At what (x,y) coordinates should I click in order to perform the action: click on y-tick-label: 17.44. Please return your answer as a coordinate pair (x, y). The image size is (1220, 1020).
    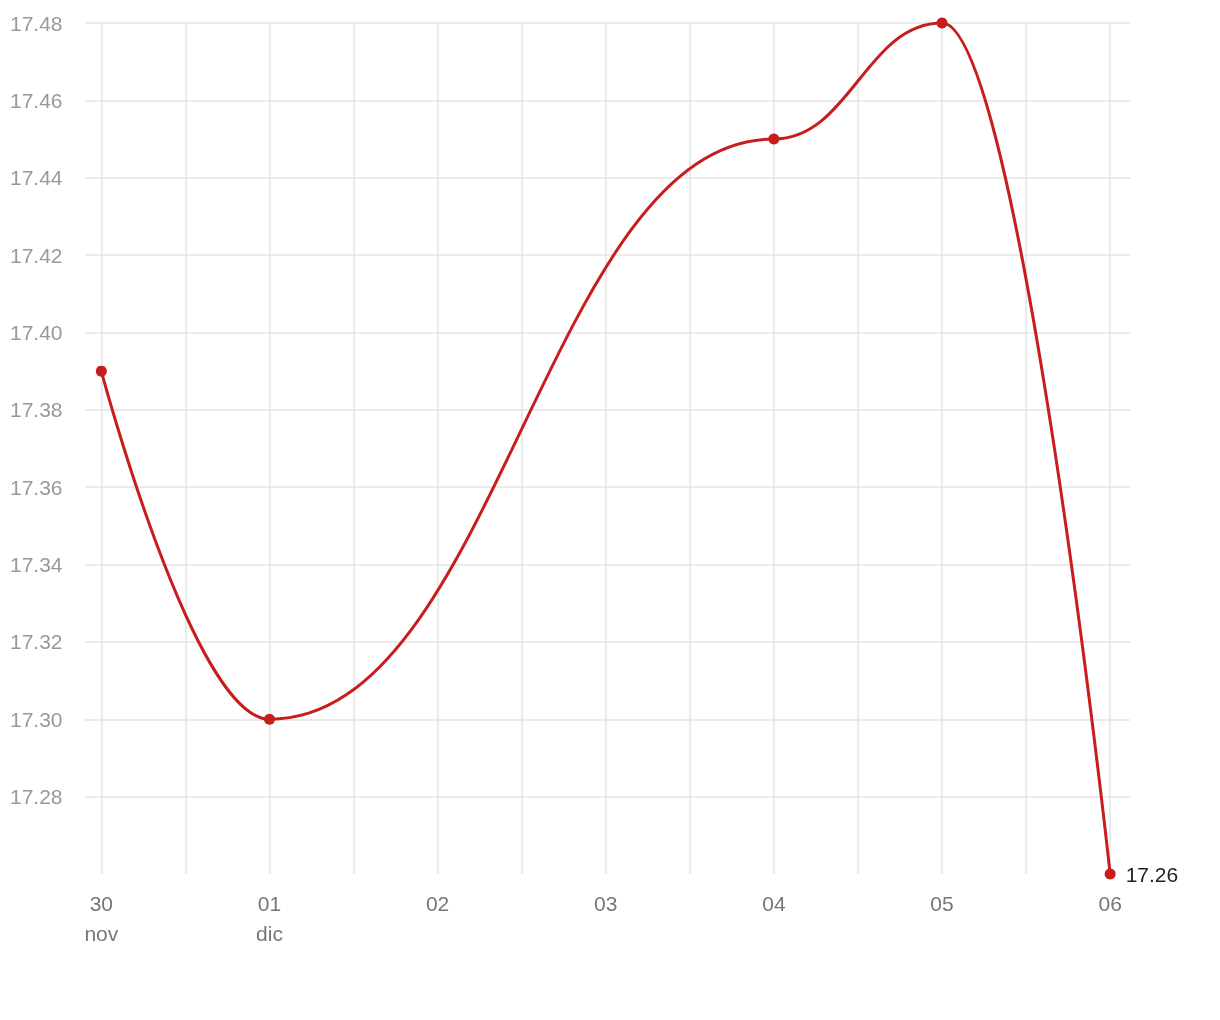
    Looking at the image, I should click on (36, 178).